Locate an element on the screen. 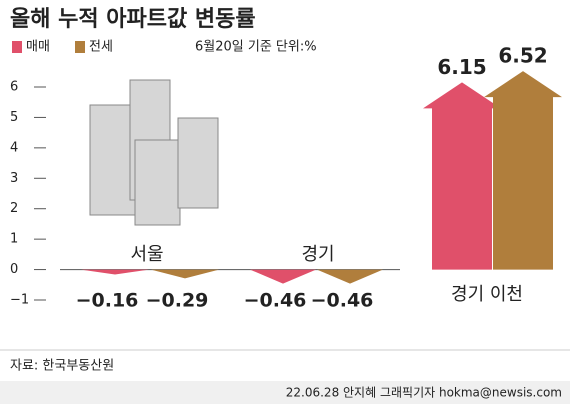  y-tick-label: 2 is located at coordinates (14, 208).